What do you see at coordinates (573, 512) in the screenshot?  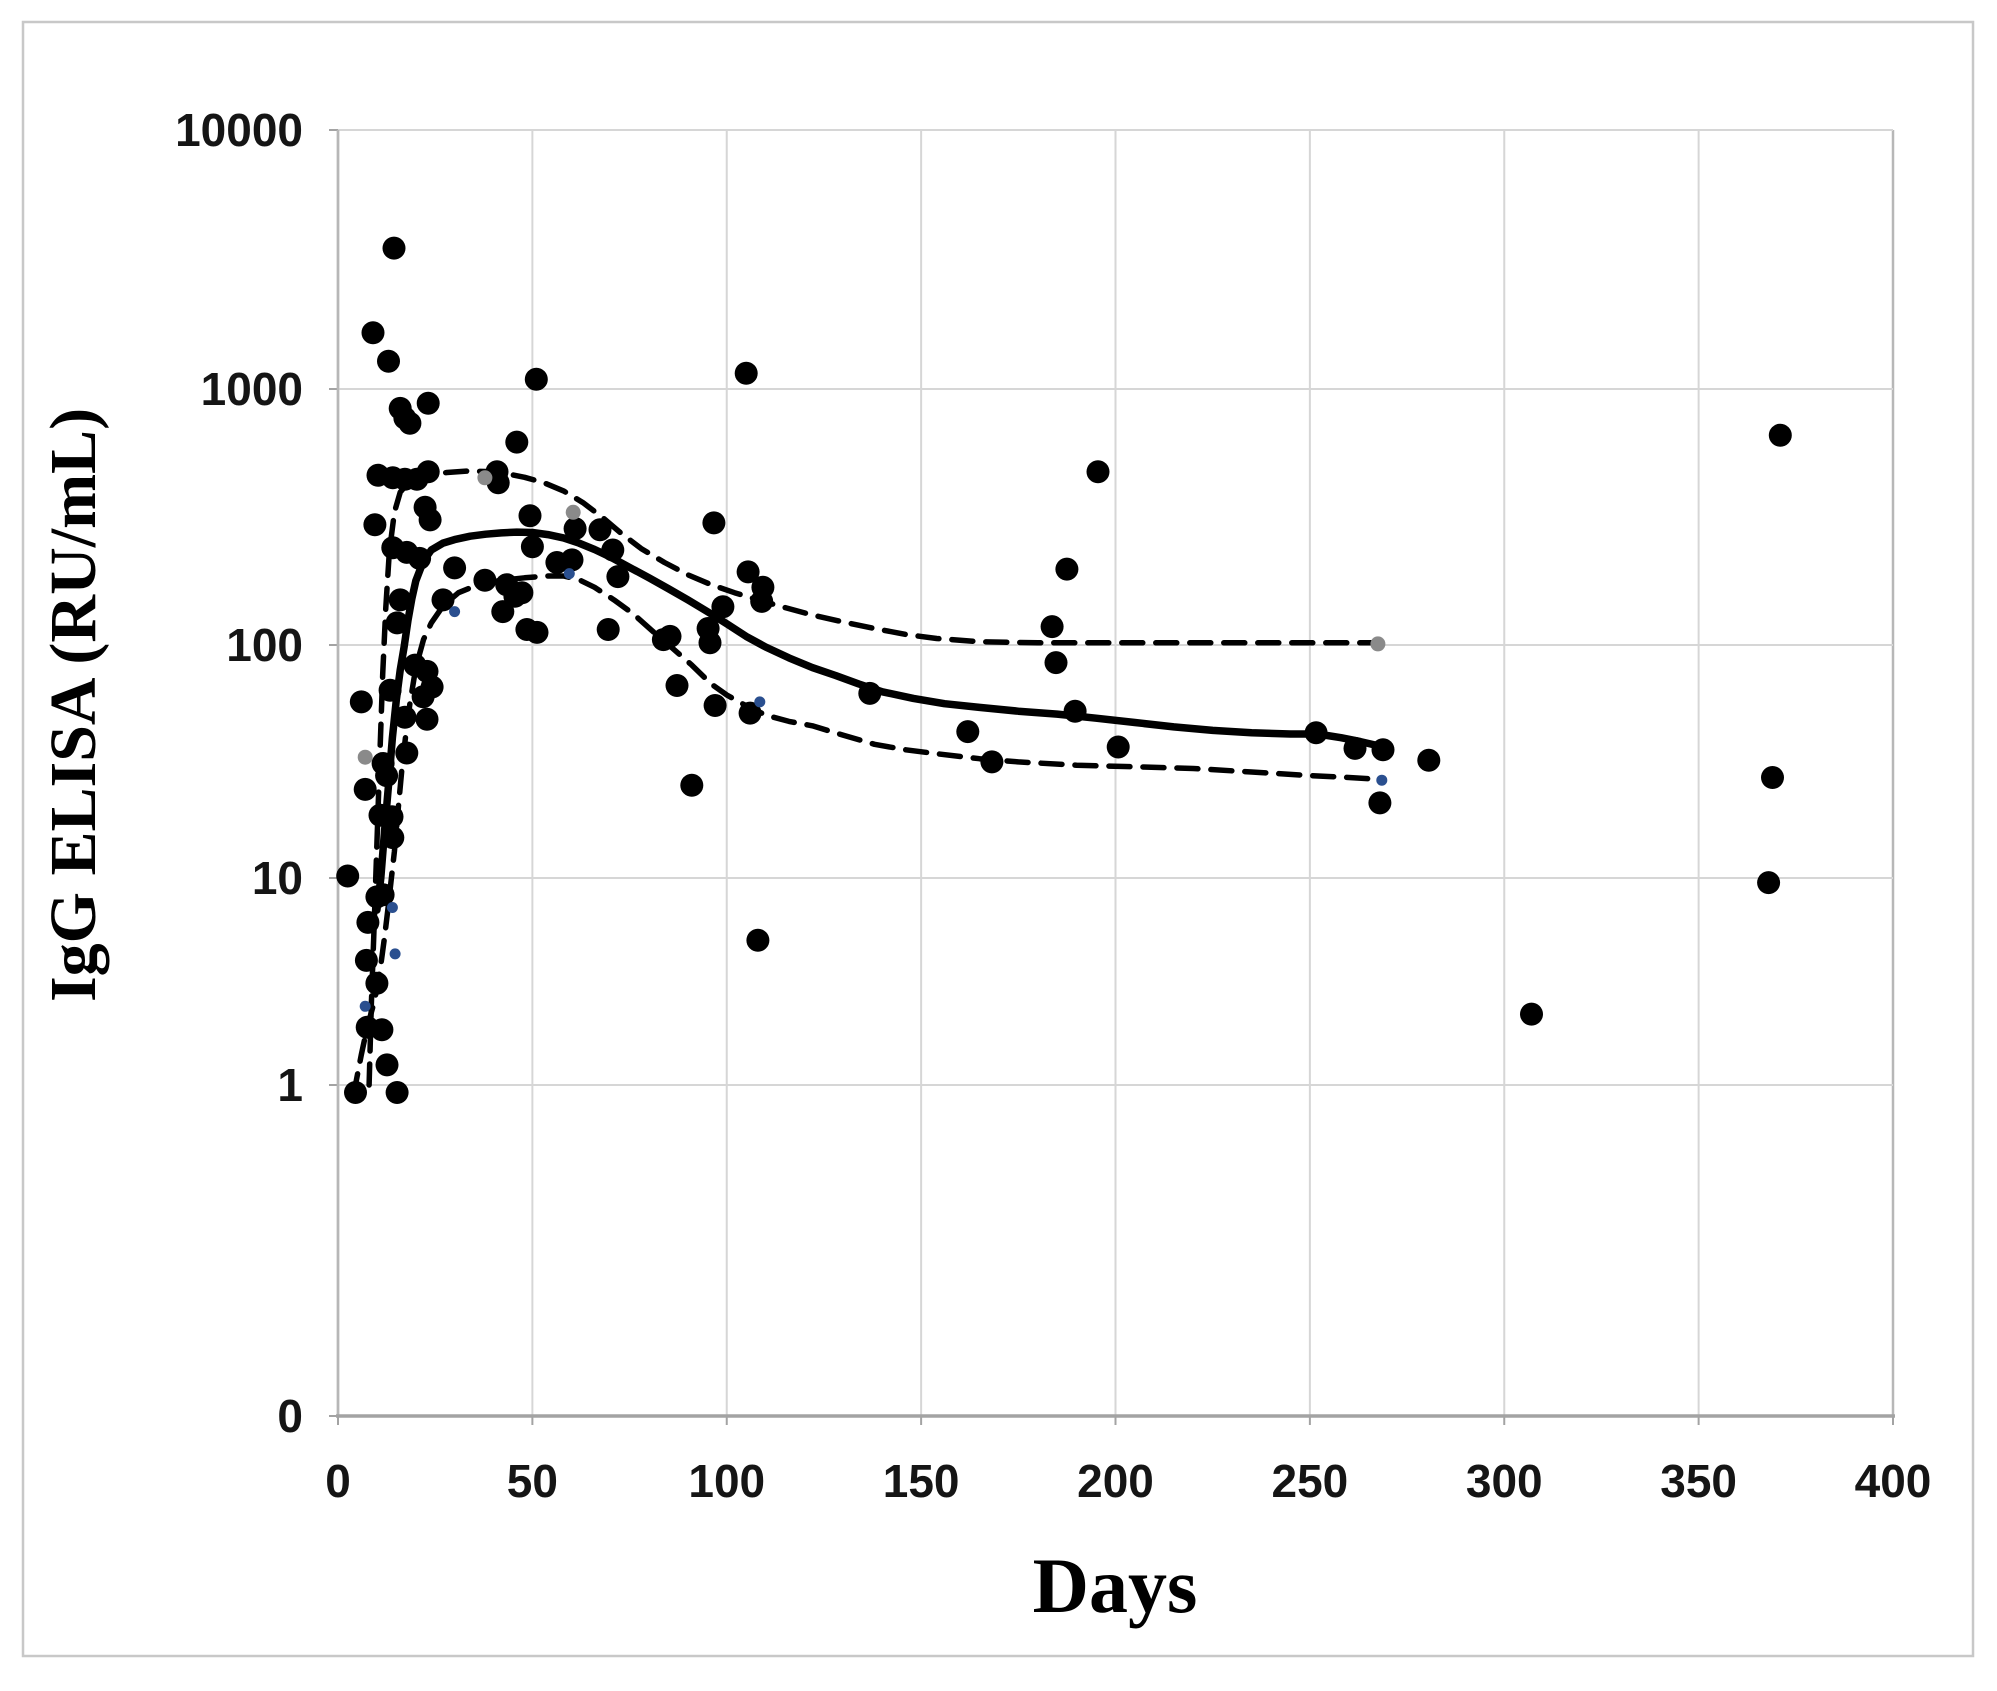 I see `data-point-gray-points` at bounding box center [573, 512].